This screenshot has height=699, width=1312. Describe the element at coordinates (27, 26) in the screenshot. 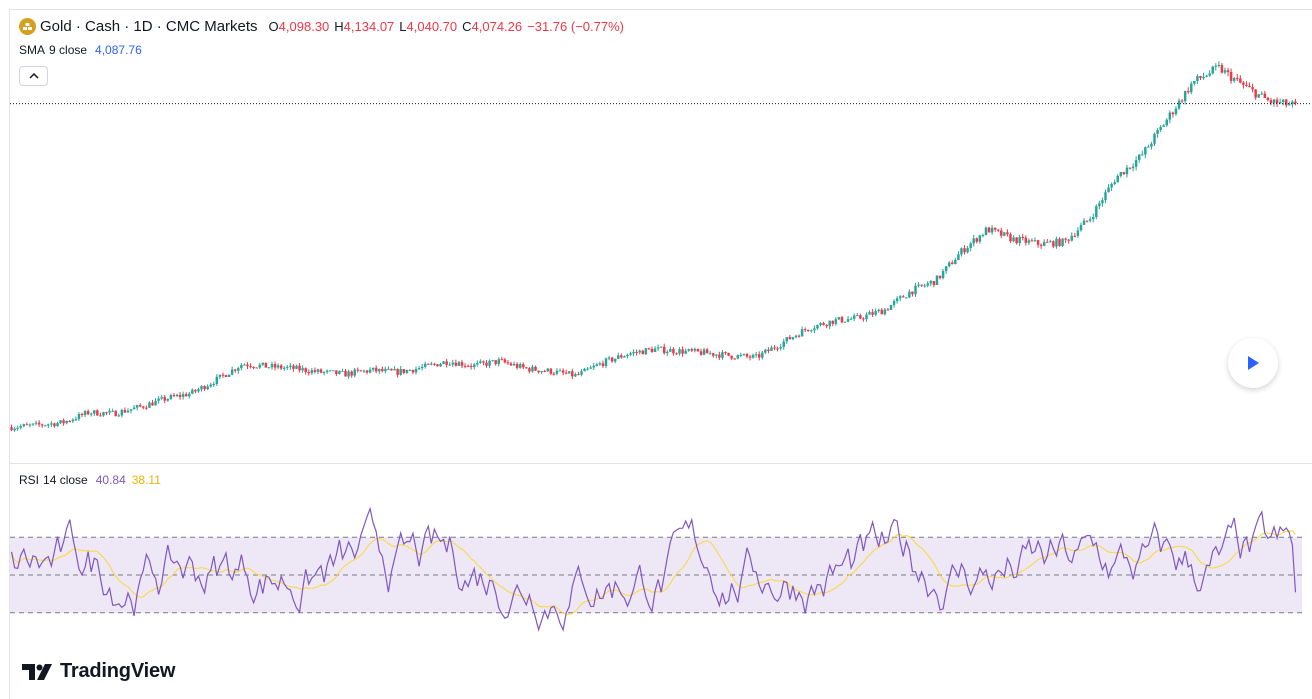

I see `gold-icon` at that location.